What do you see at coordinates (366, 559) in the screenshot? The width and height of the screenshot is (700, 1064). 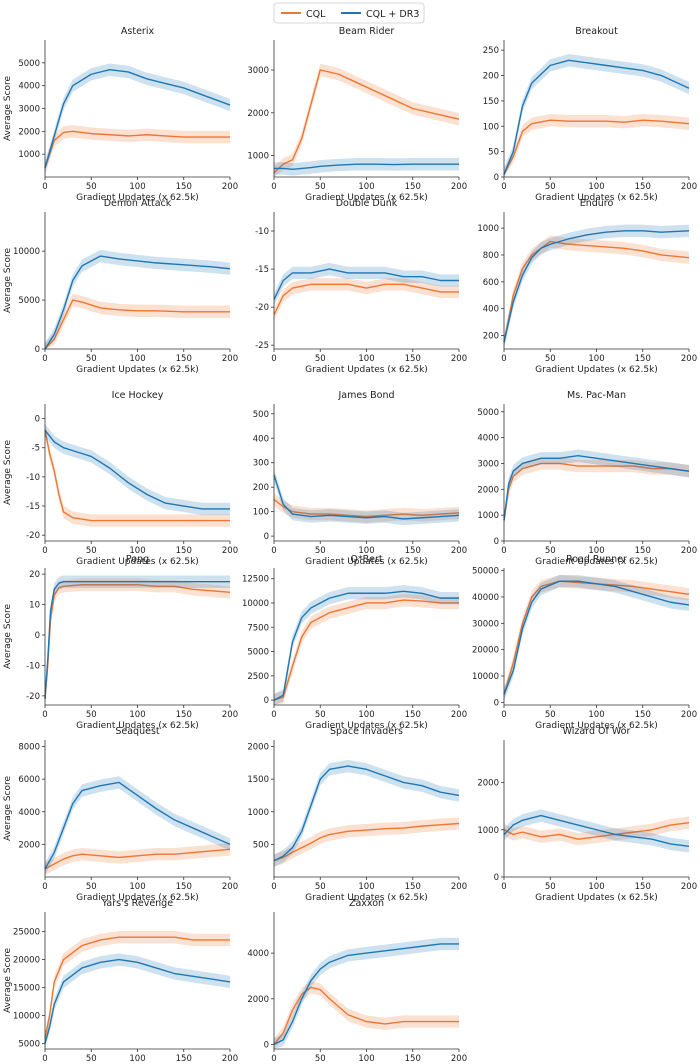 I see `chart-title: Q*Bert` at bounding box center [366, 559].